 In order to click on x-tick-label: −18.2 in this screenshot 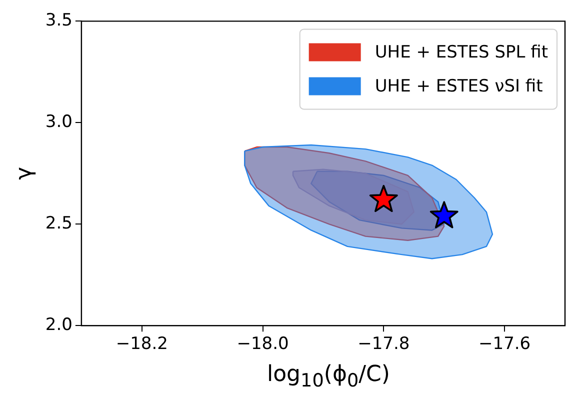, I will do `click(142, 344)`.